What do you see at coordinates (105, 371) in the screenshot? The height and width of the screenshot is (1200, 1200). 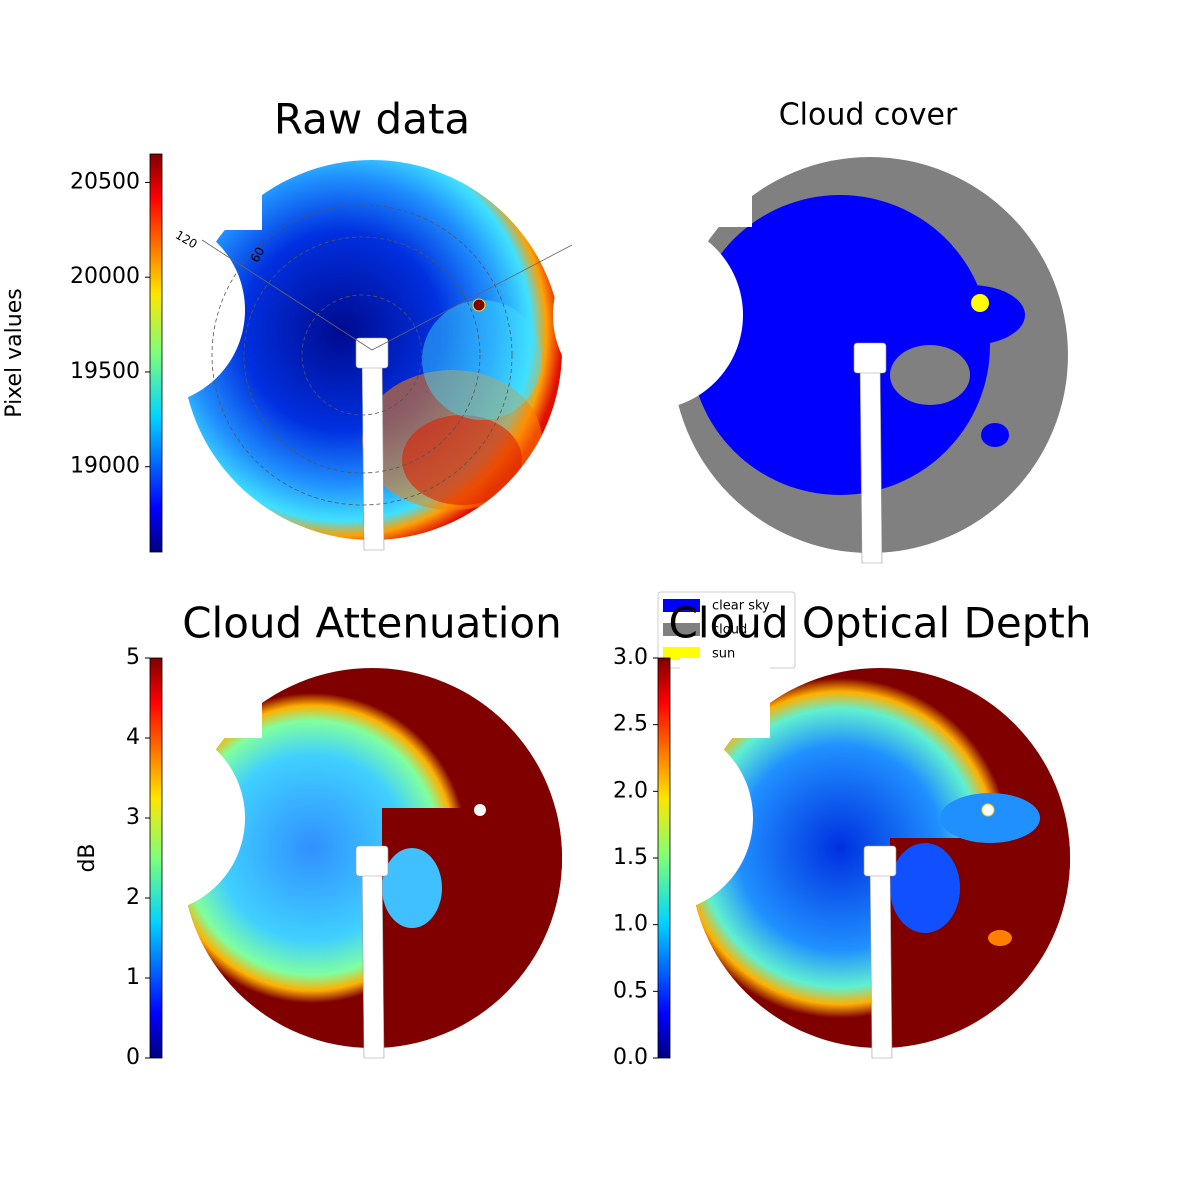 I see `colorbar-tick-label: 19500` at bounding box center [105, 371].